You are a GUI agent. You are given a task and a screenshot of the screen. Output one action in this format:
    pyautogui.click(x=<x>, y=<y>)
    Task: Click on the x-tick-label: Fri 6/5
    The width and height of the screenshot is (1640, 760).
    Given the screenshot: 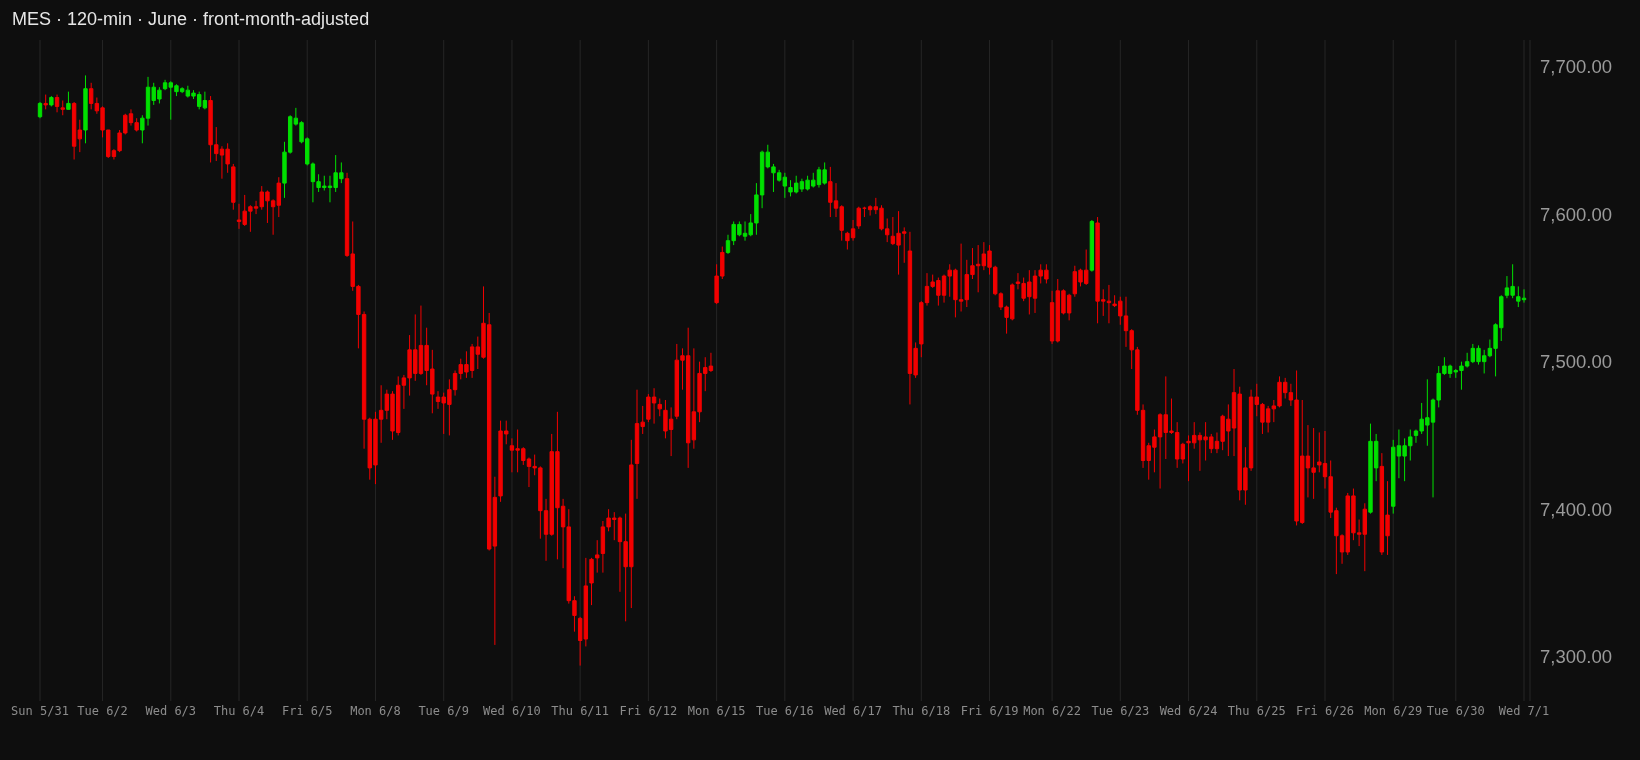 What is the action you would take?
    pyautogui.click(x=307, y=711)
    